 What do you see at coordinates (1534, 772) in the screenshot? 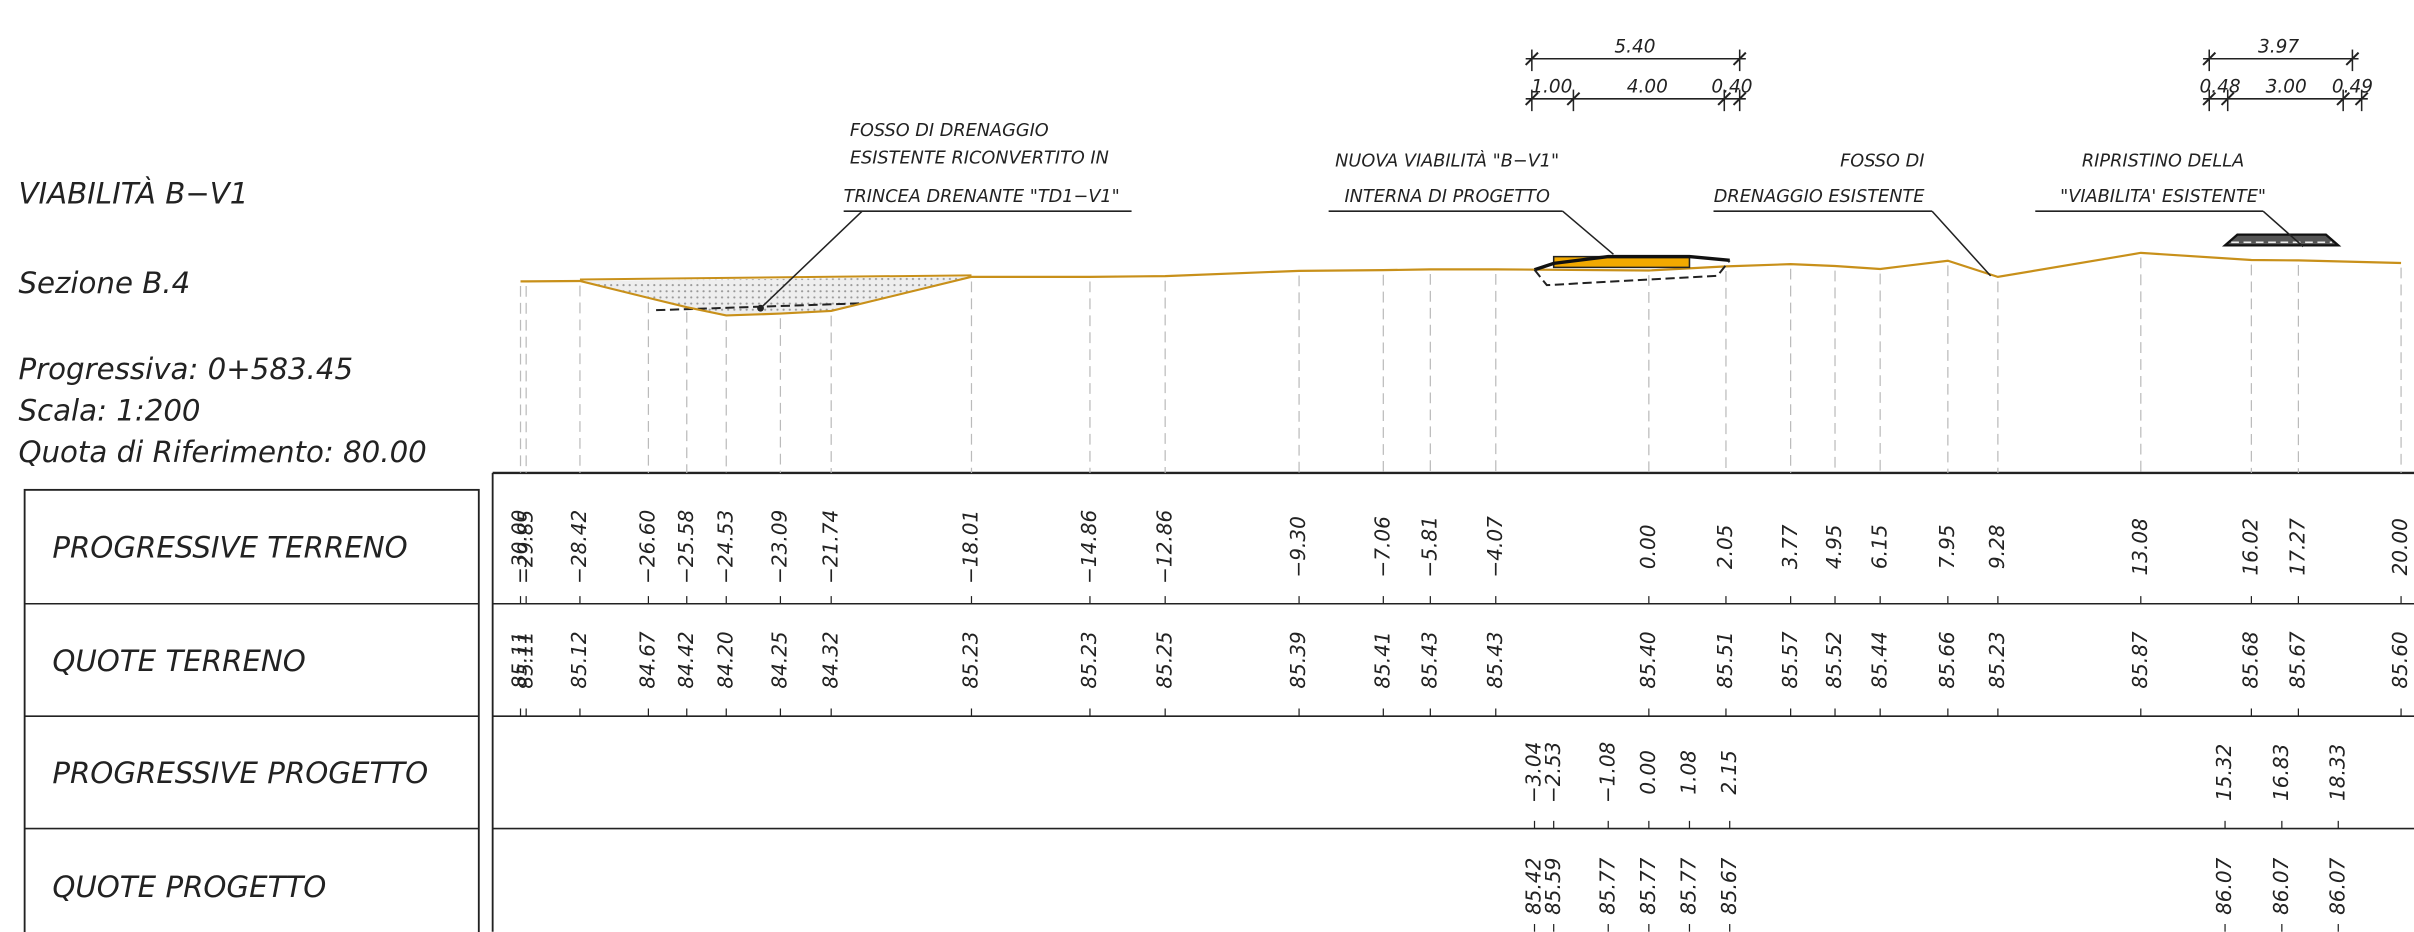
I see `row-value: −3.04` at bounding box center [1534, 772].